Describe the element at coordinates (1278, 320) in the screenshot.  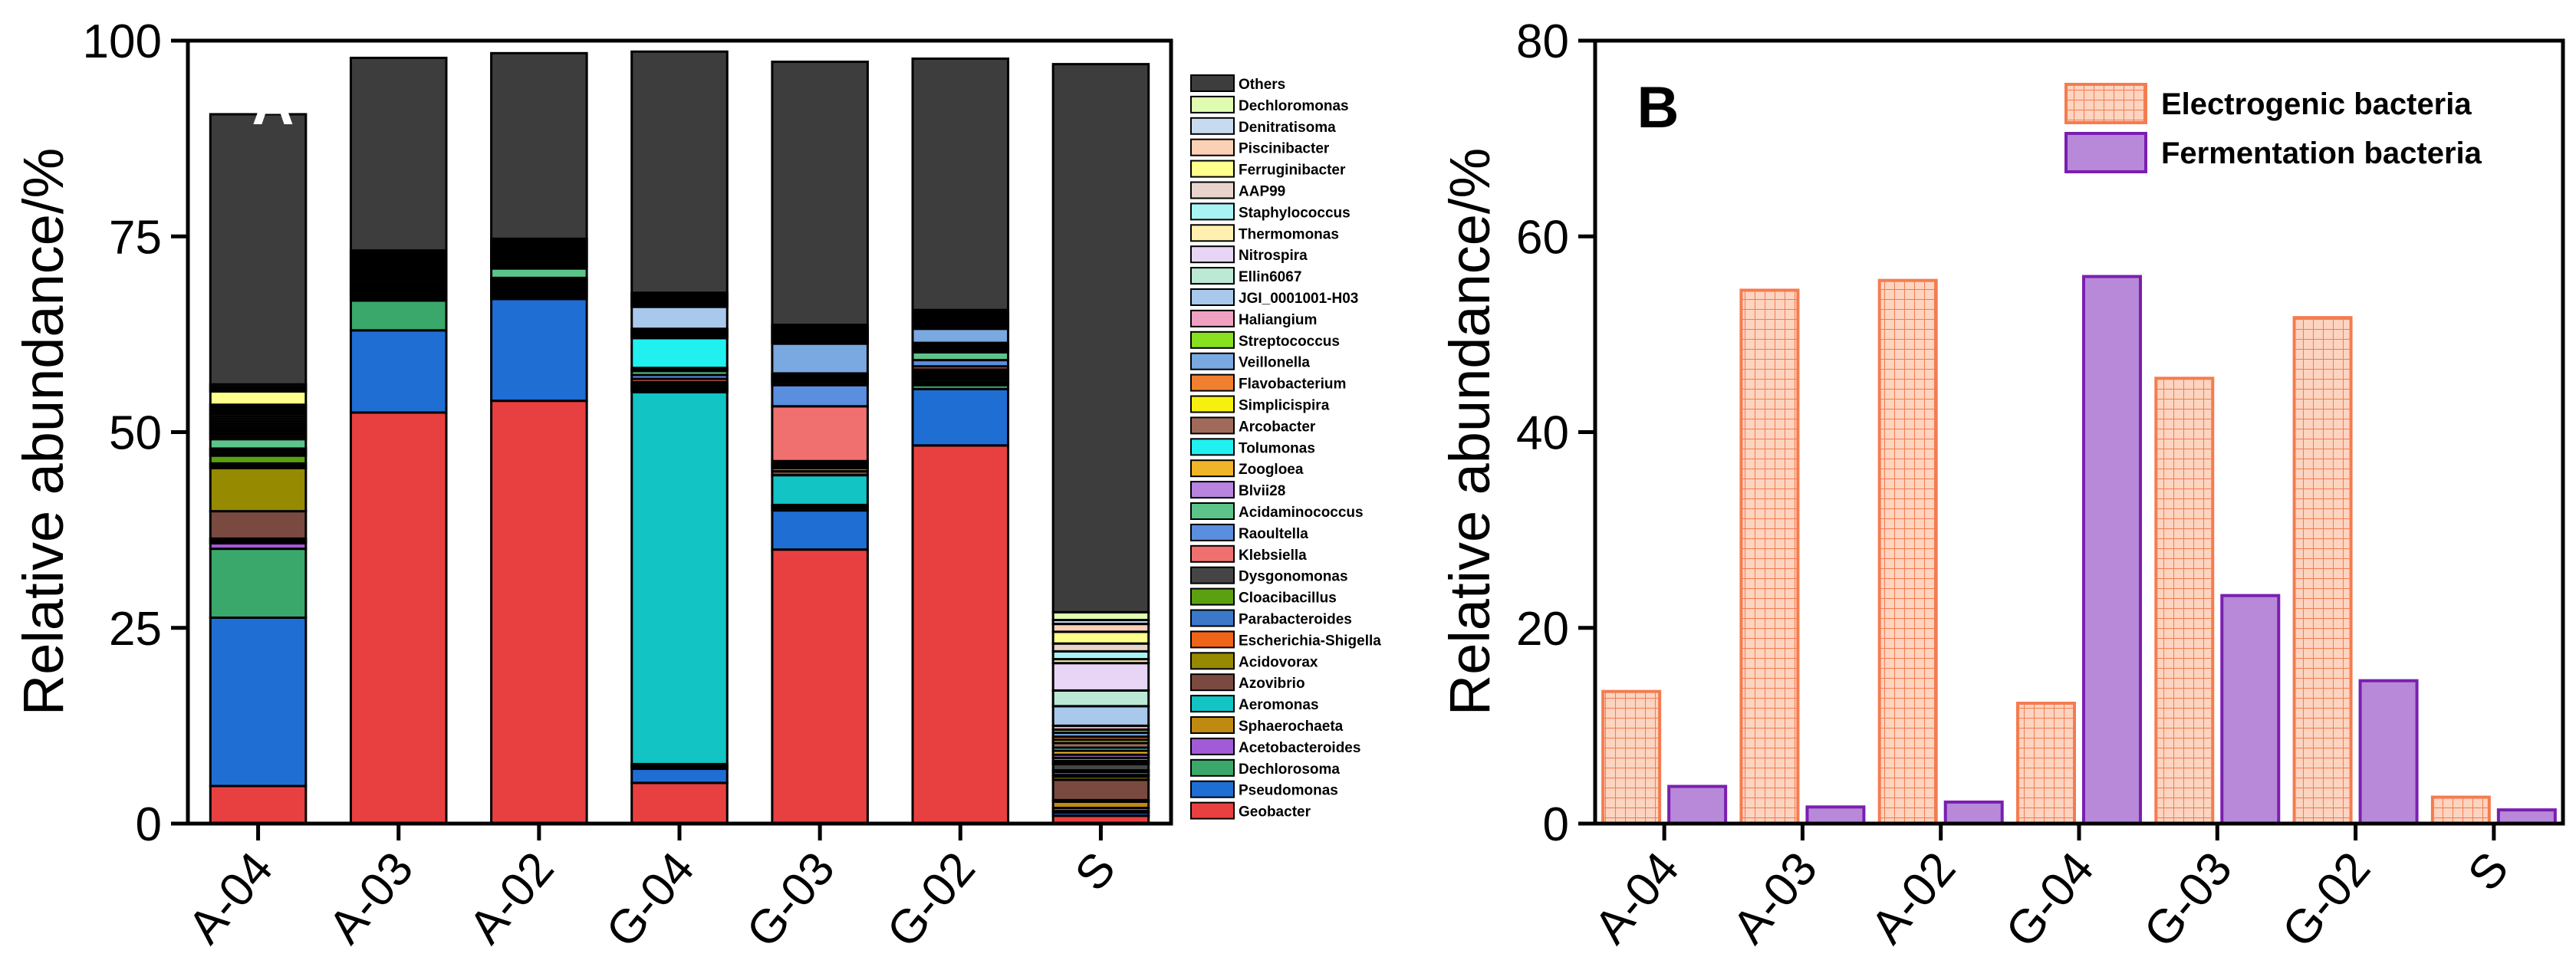
I see `legend-label: Haliangium` at that location.